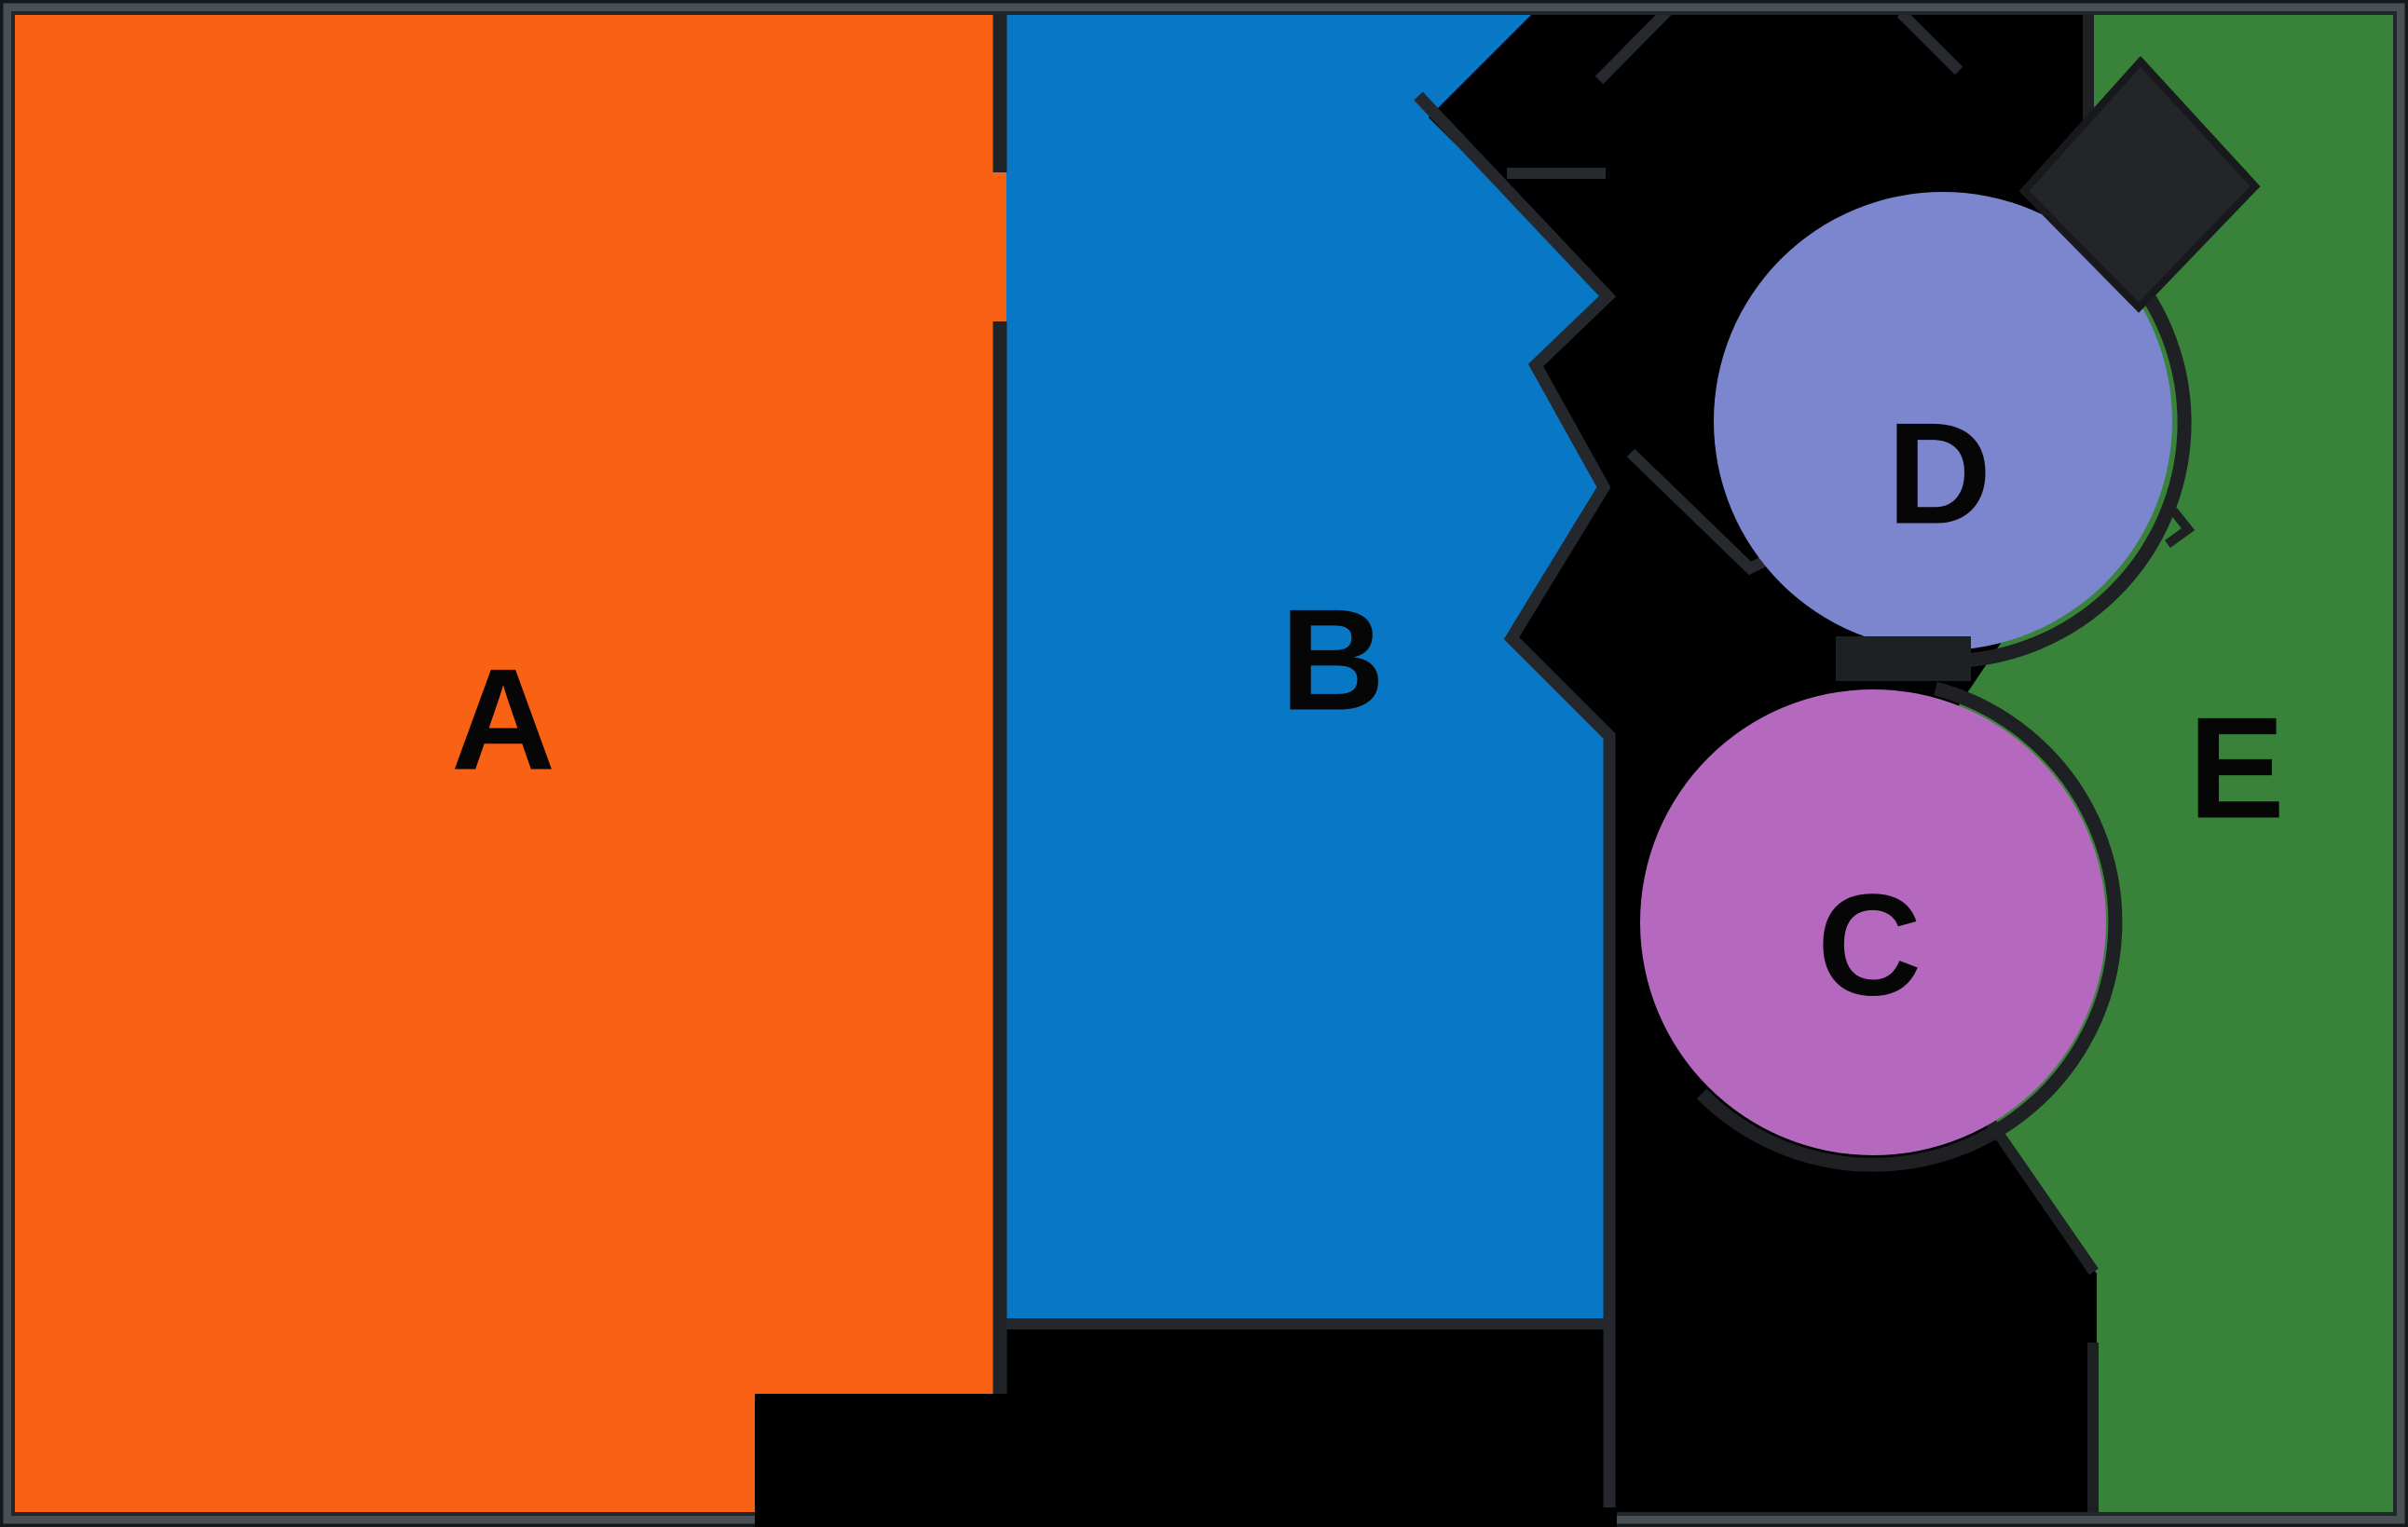 The width and height of the screenshot is (2408, 1527). I want to click on label-region-e: E, so click(2236, 768).